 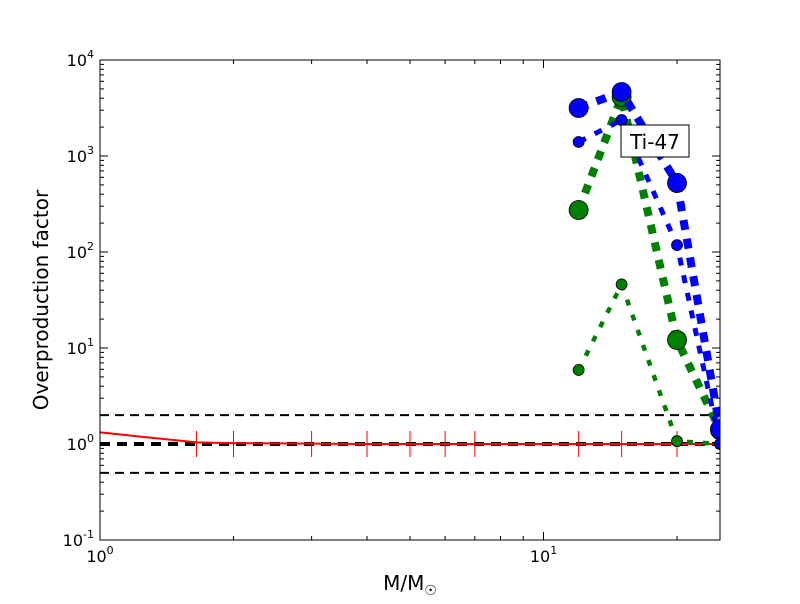 I want to click on y-tick-exponent: 4, so click(x=90, y=54).